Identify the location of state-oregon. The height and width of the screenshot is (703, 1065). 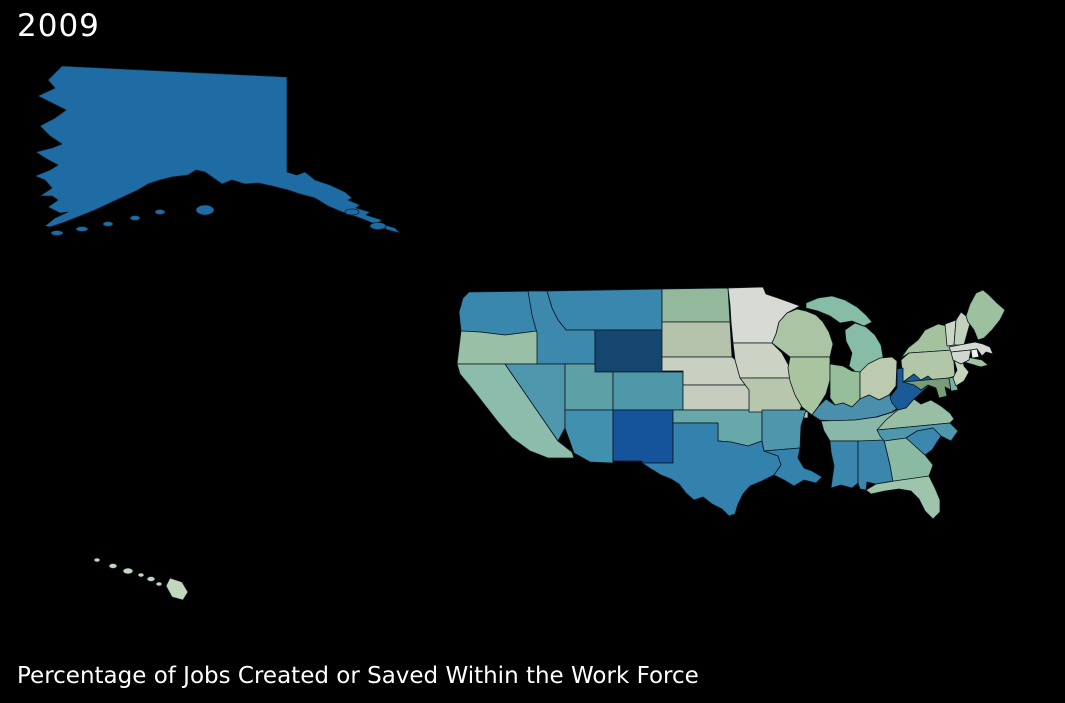
(500, 347).